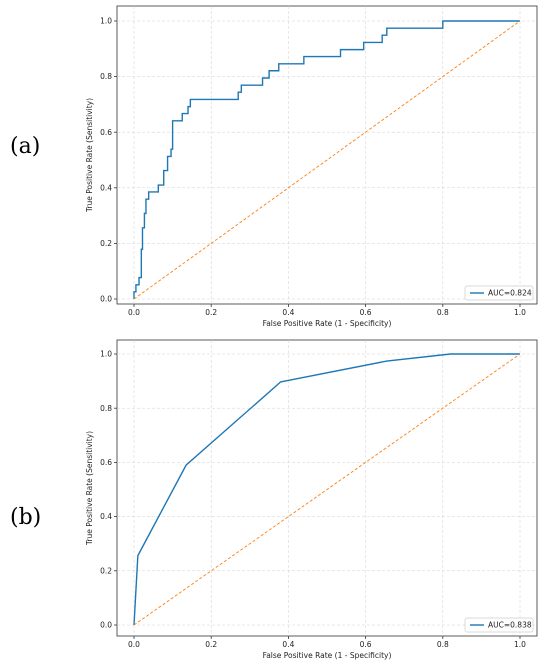 Image resolution: width=550 pixels, height=672 pixels. What do you see at coordinates (510, 625) in the screenshot?
I see `legend-entry: AUC=0.838` at bounding box center [510, 625].